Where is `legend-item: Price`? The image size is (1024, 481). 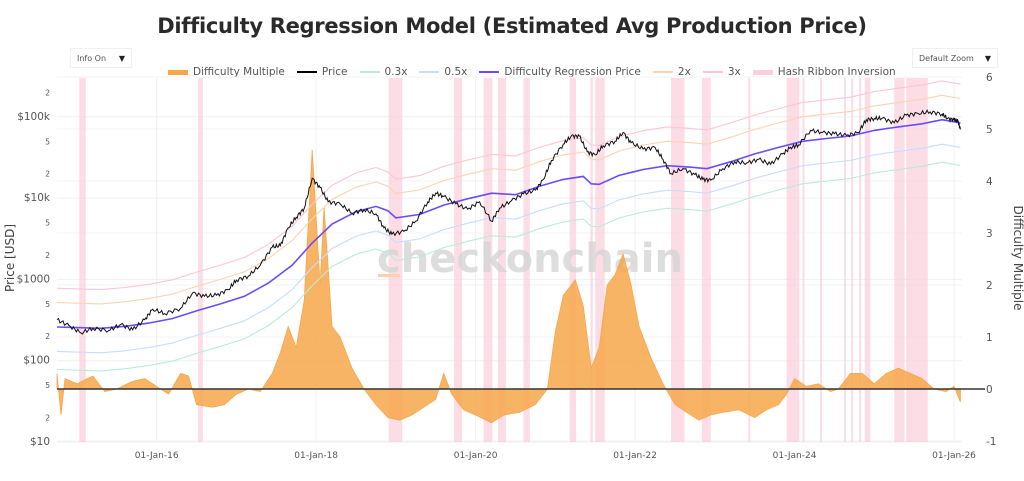 legend-item: Price is located at coordinates (322, 72).